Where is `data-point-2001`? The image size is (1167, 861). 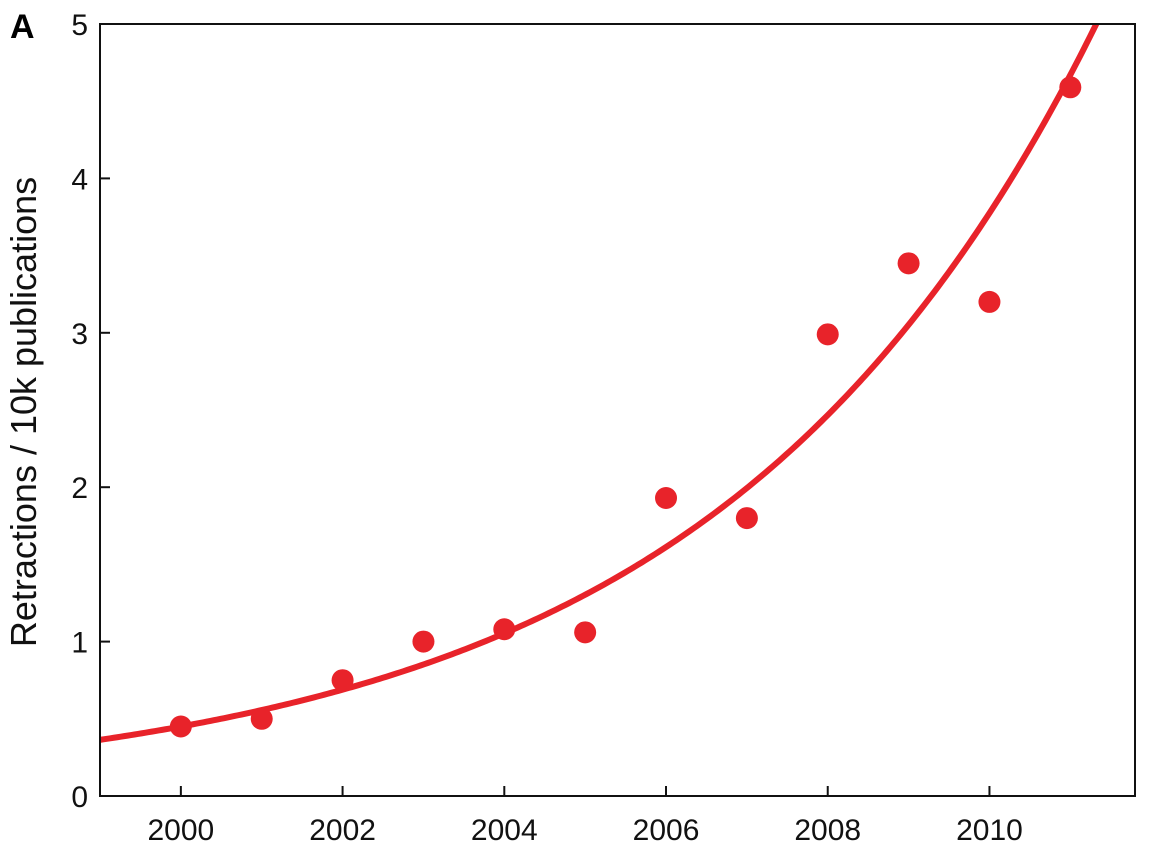
data-point-2001 is located at coordinates (261, 718).